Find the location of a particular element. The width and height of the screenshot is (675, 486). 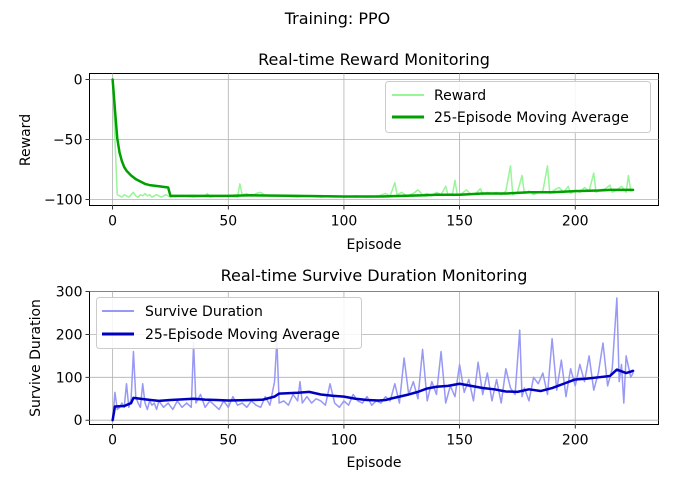

reward-chart-xlabel: Episode is located at coordinates (374, 245).